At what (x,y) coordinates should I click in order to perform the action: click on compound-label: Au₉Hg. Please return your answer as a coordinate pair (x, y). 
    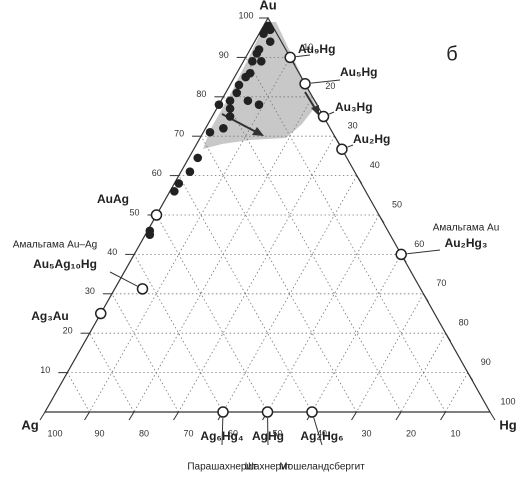
    Looking at the image, I should click on (316, 49).